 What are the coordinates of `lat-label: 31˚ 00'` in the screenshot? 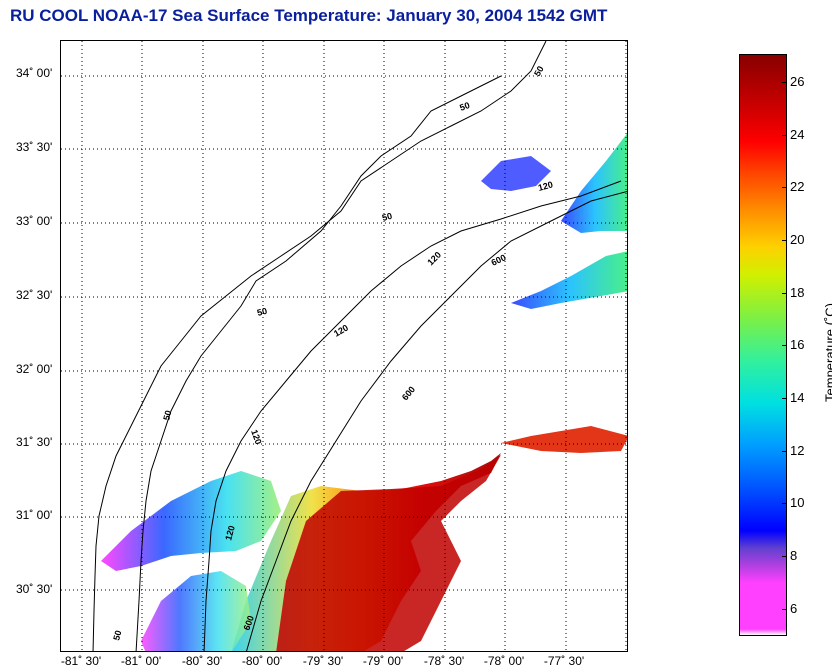 It's located at (34, 515).